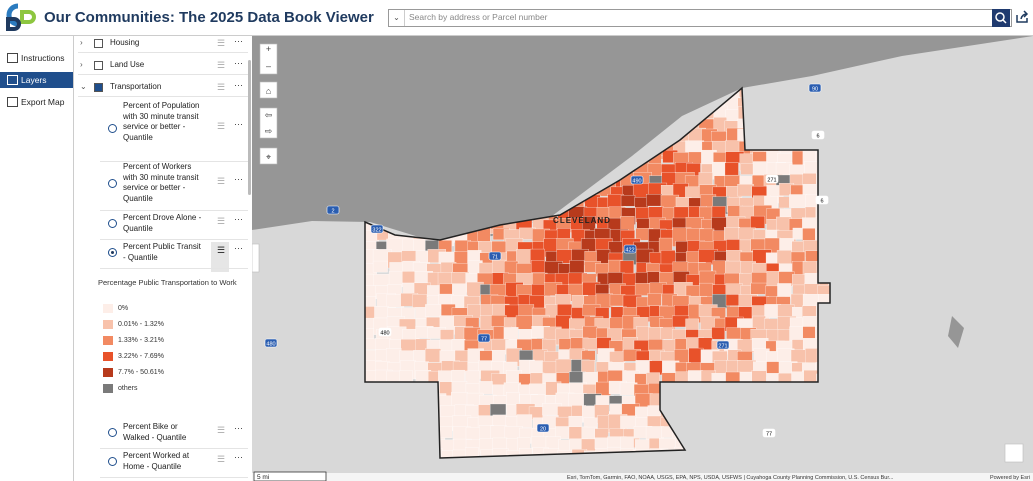  What do you see at coordinates (700, 18) in the screenshot?
I see `search-box: ⌄ Search by address or Parcel number` at bounding box center [700, 18].